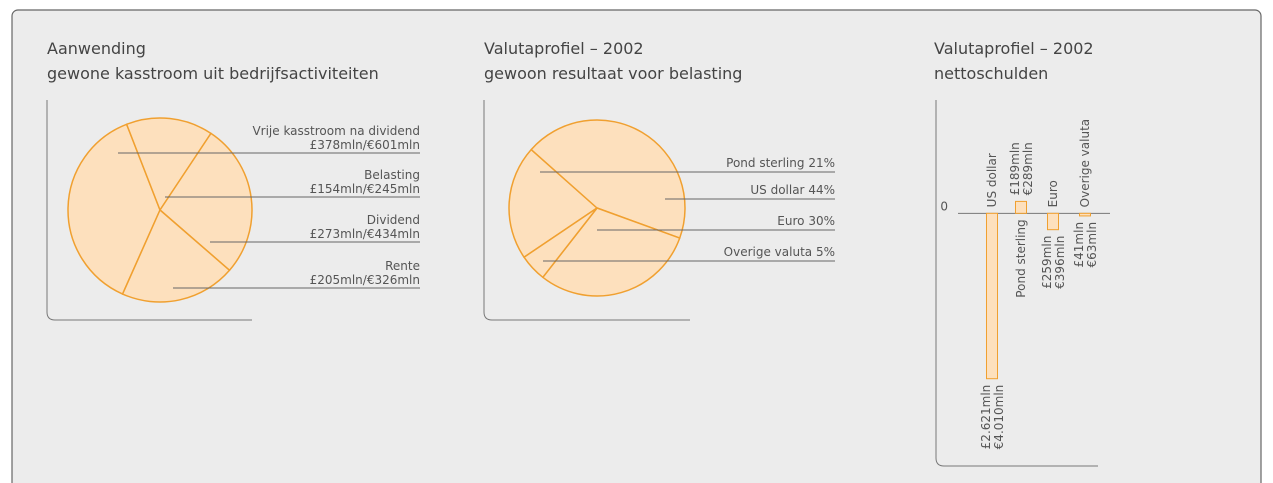  What do you see at coordinates (768, 252) in the screenshot?
I see `slice-category: Overige valuta` at bounding box center [768, 252].